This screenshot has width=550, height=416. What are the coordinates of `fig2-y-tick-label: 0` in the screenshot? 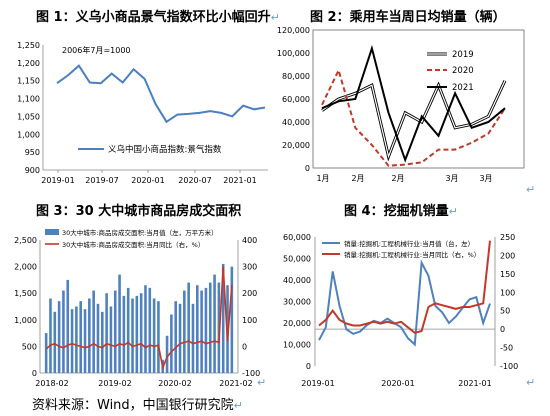 It's located at (307, 168).